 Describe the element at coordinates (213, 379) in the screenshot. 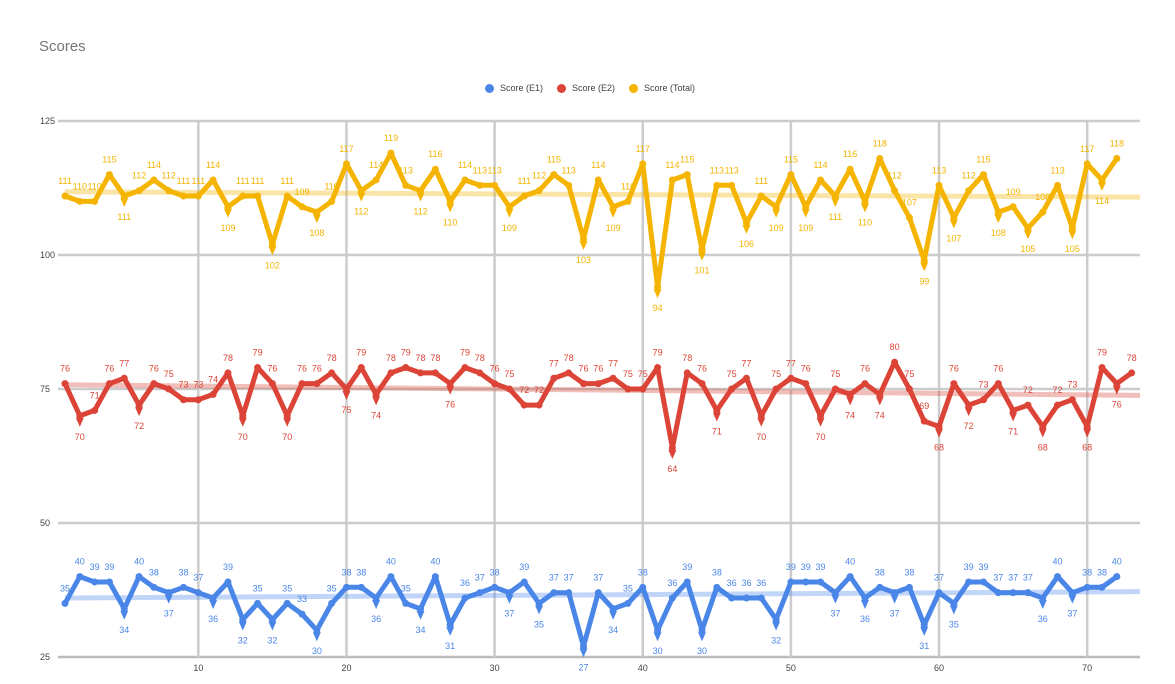

I see `data-label: 74` at that location.